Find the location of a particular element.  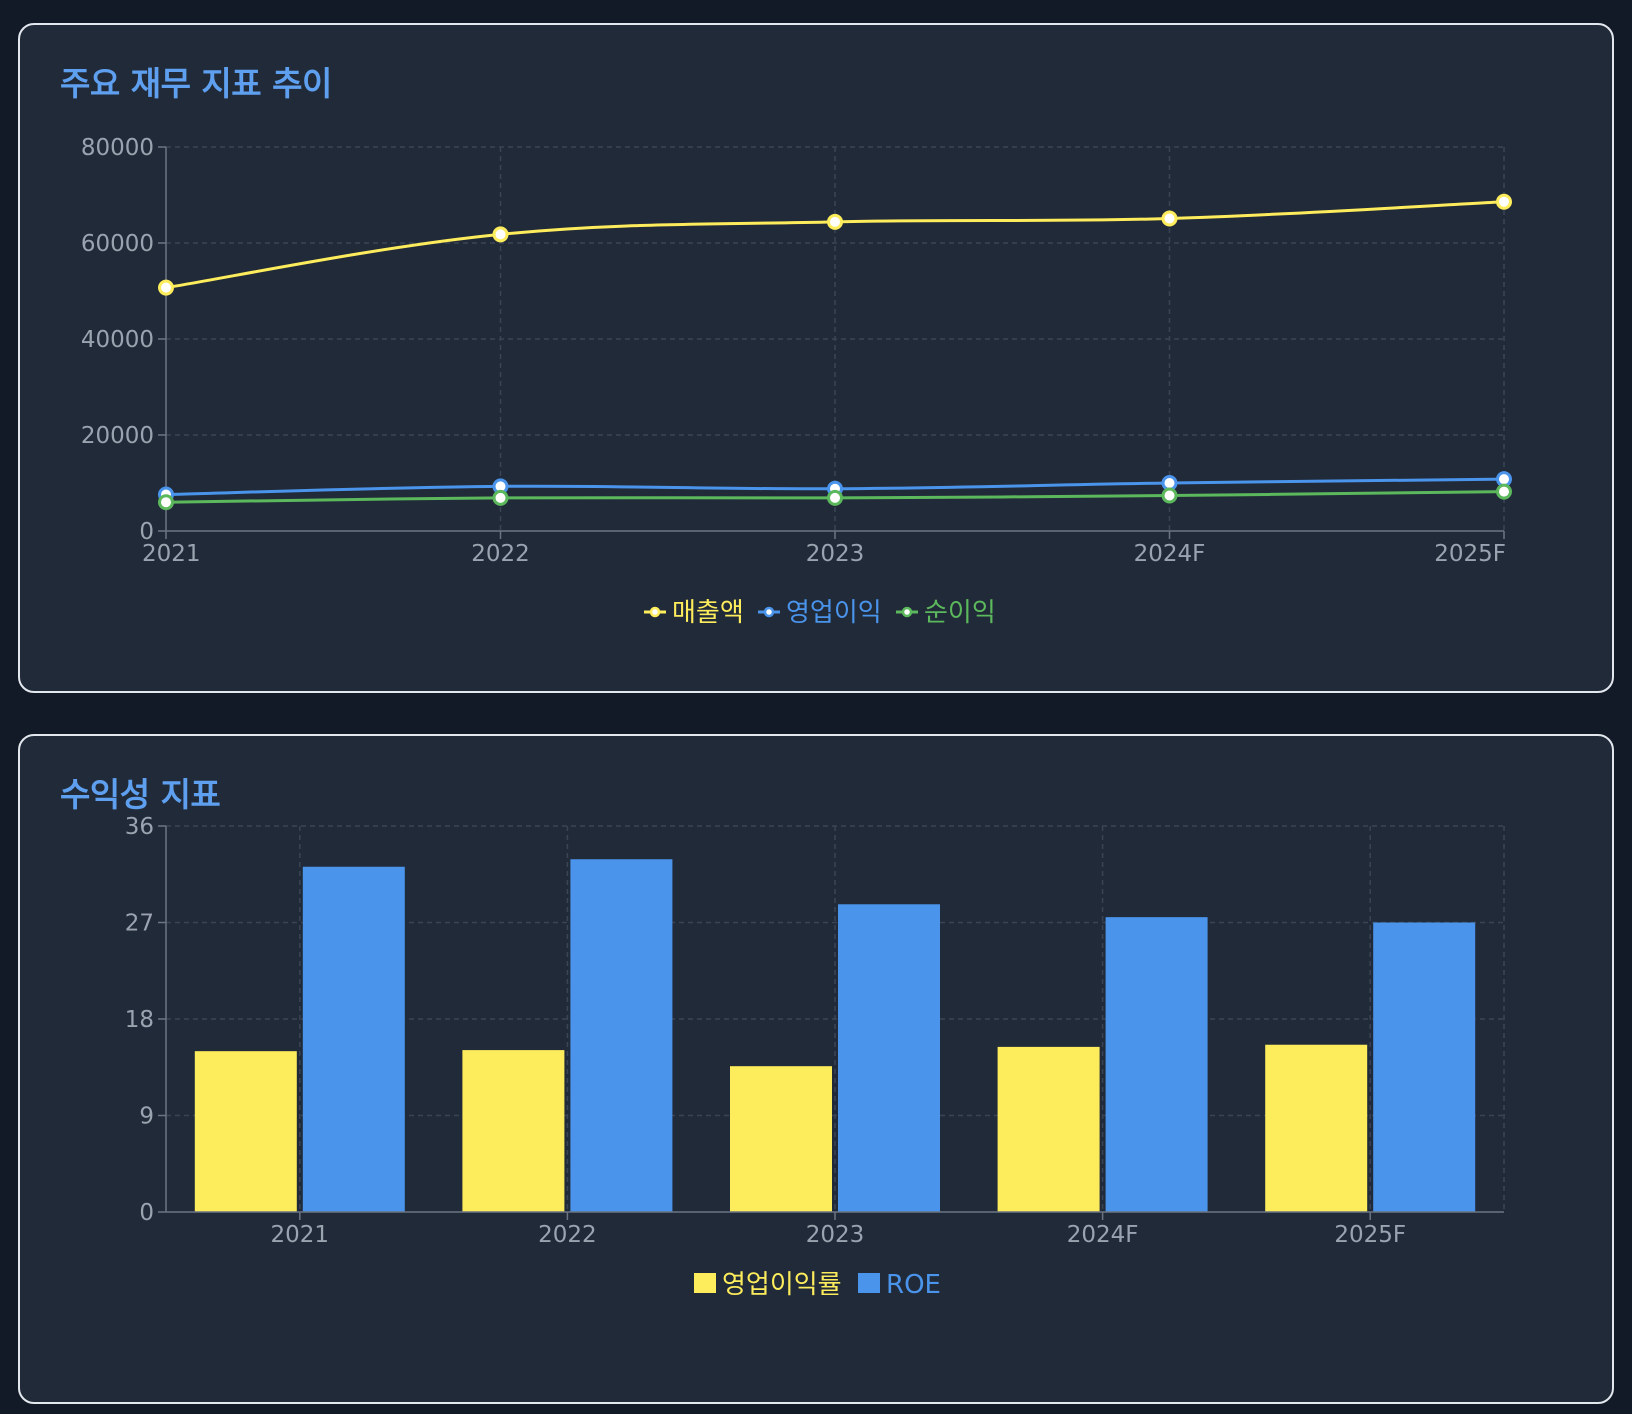

y-tick-label: 36 is located at coordinates (139, 827).